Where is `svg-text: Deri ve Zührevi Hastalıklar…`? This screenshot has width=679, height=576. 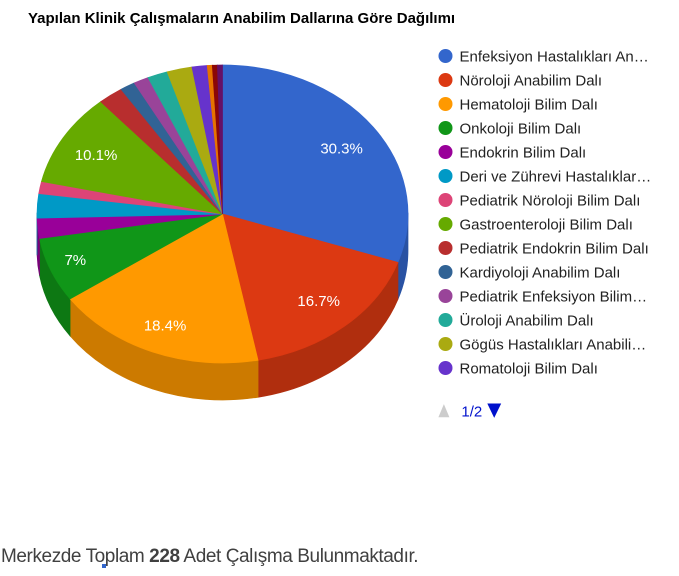 svg-text: Deri ve Zührevi Hastalıklar… is located at coordinates (556, 176).